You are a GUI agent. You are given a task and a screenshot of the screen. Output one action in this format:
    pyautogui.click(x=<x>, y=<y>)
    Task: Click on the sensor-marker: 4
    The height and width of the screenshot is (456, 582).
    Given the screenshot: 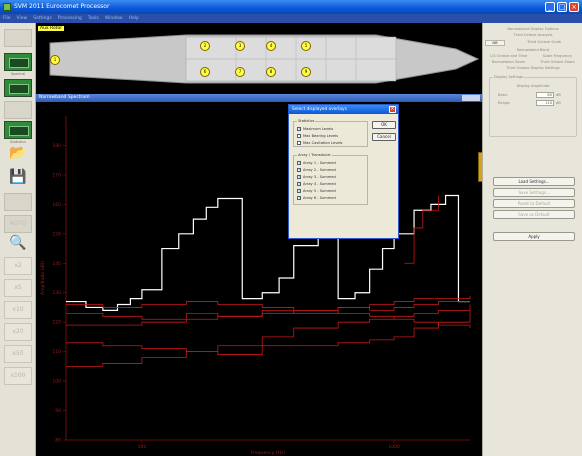 What is the action you would take?
    pyautogui.click(x=271, y=46)
    